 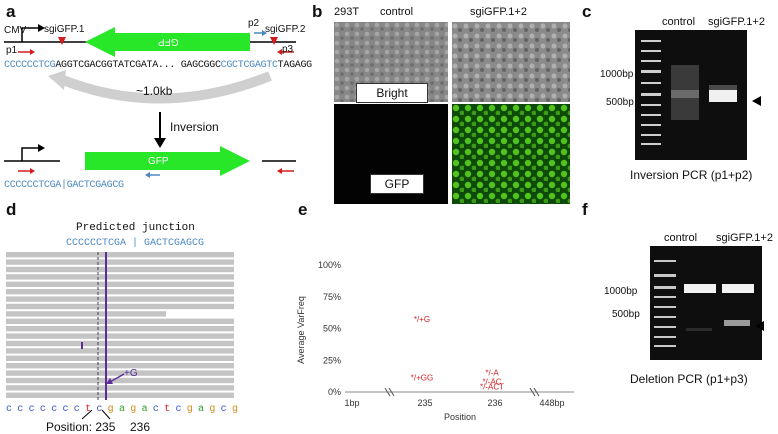 I want to click on panel-f-label: f, so click(x=585, y=209).